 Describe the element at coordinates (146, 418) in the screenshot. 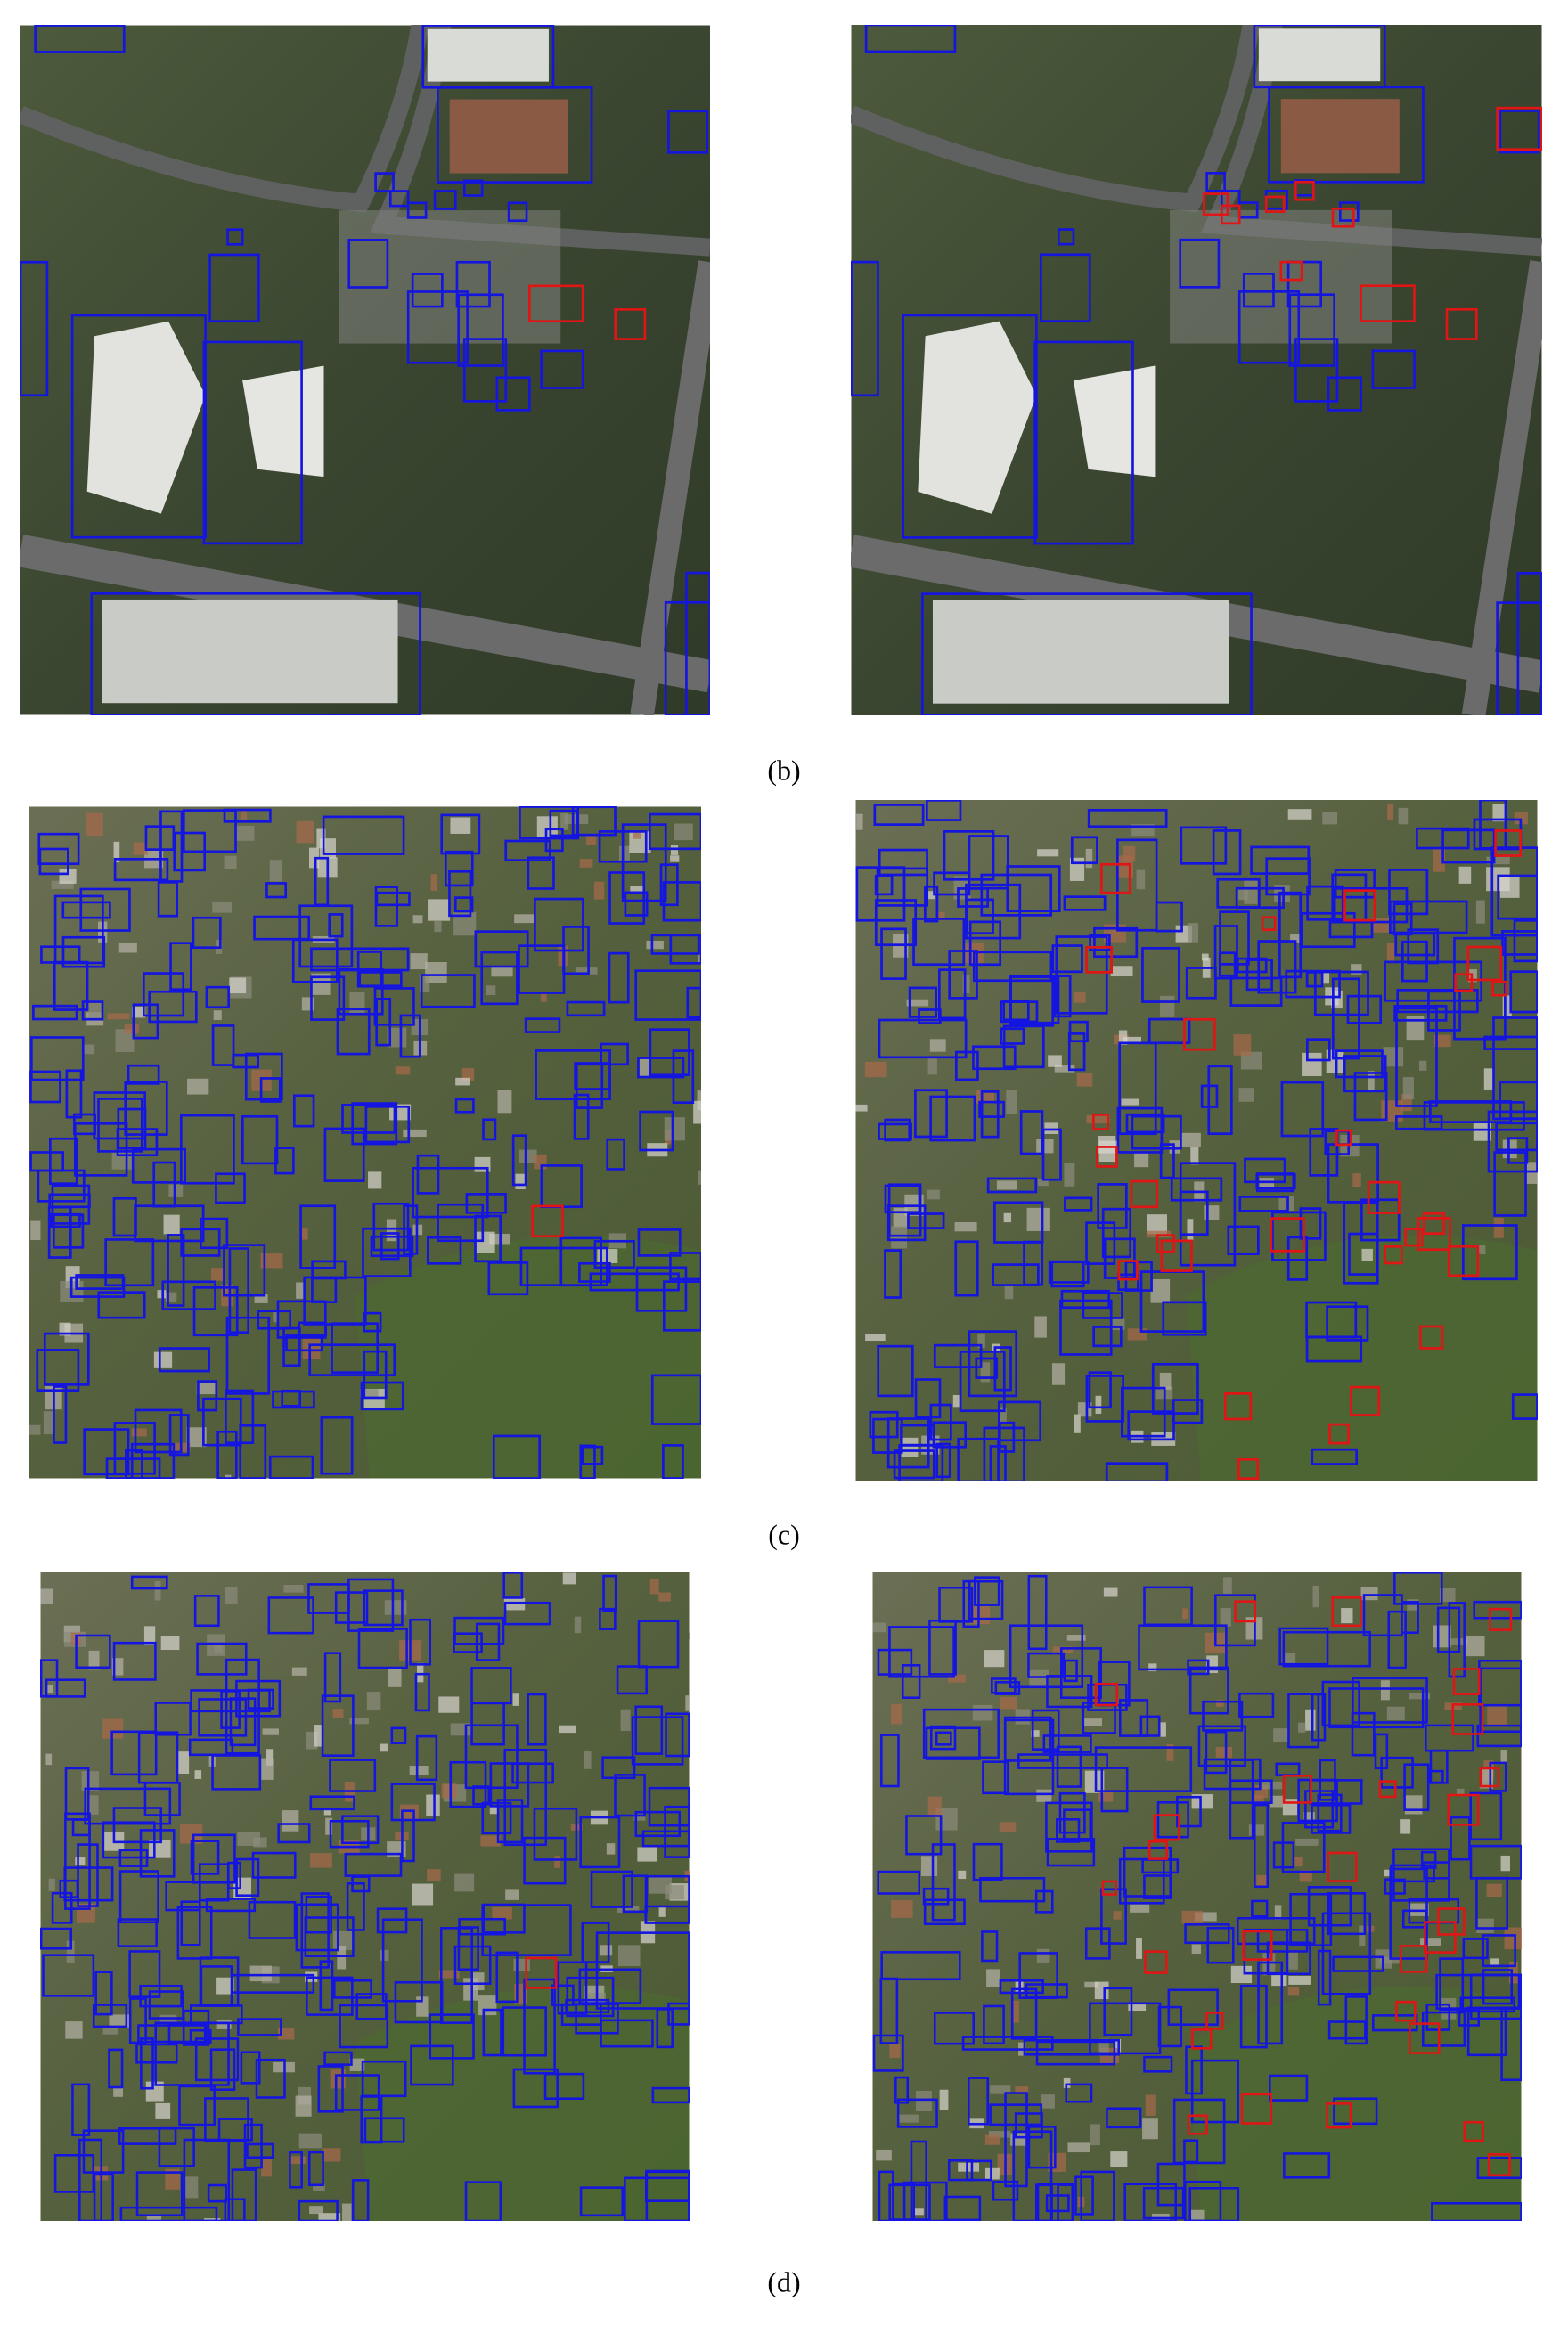

I see `building` at that location.